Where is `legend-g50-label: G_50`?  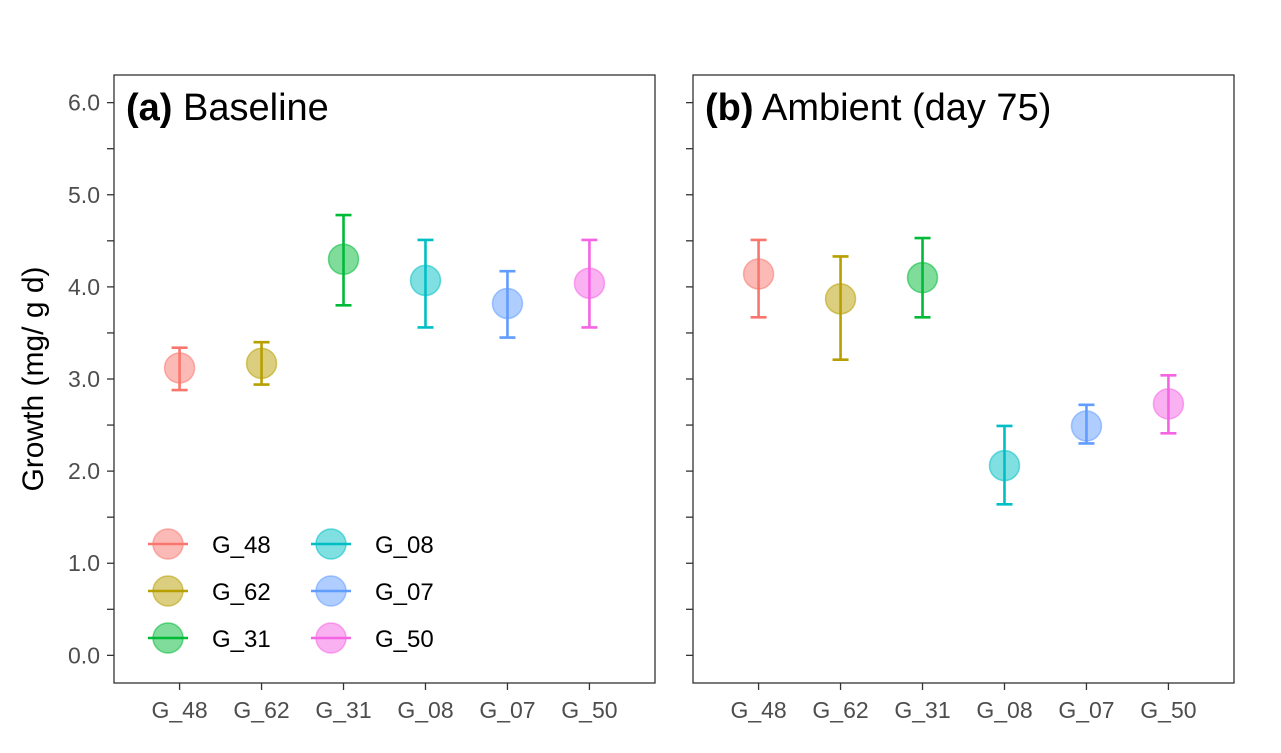
legend-g50-label: G_50 is located at coordinates (404, 639).